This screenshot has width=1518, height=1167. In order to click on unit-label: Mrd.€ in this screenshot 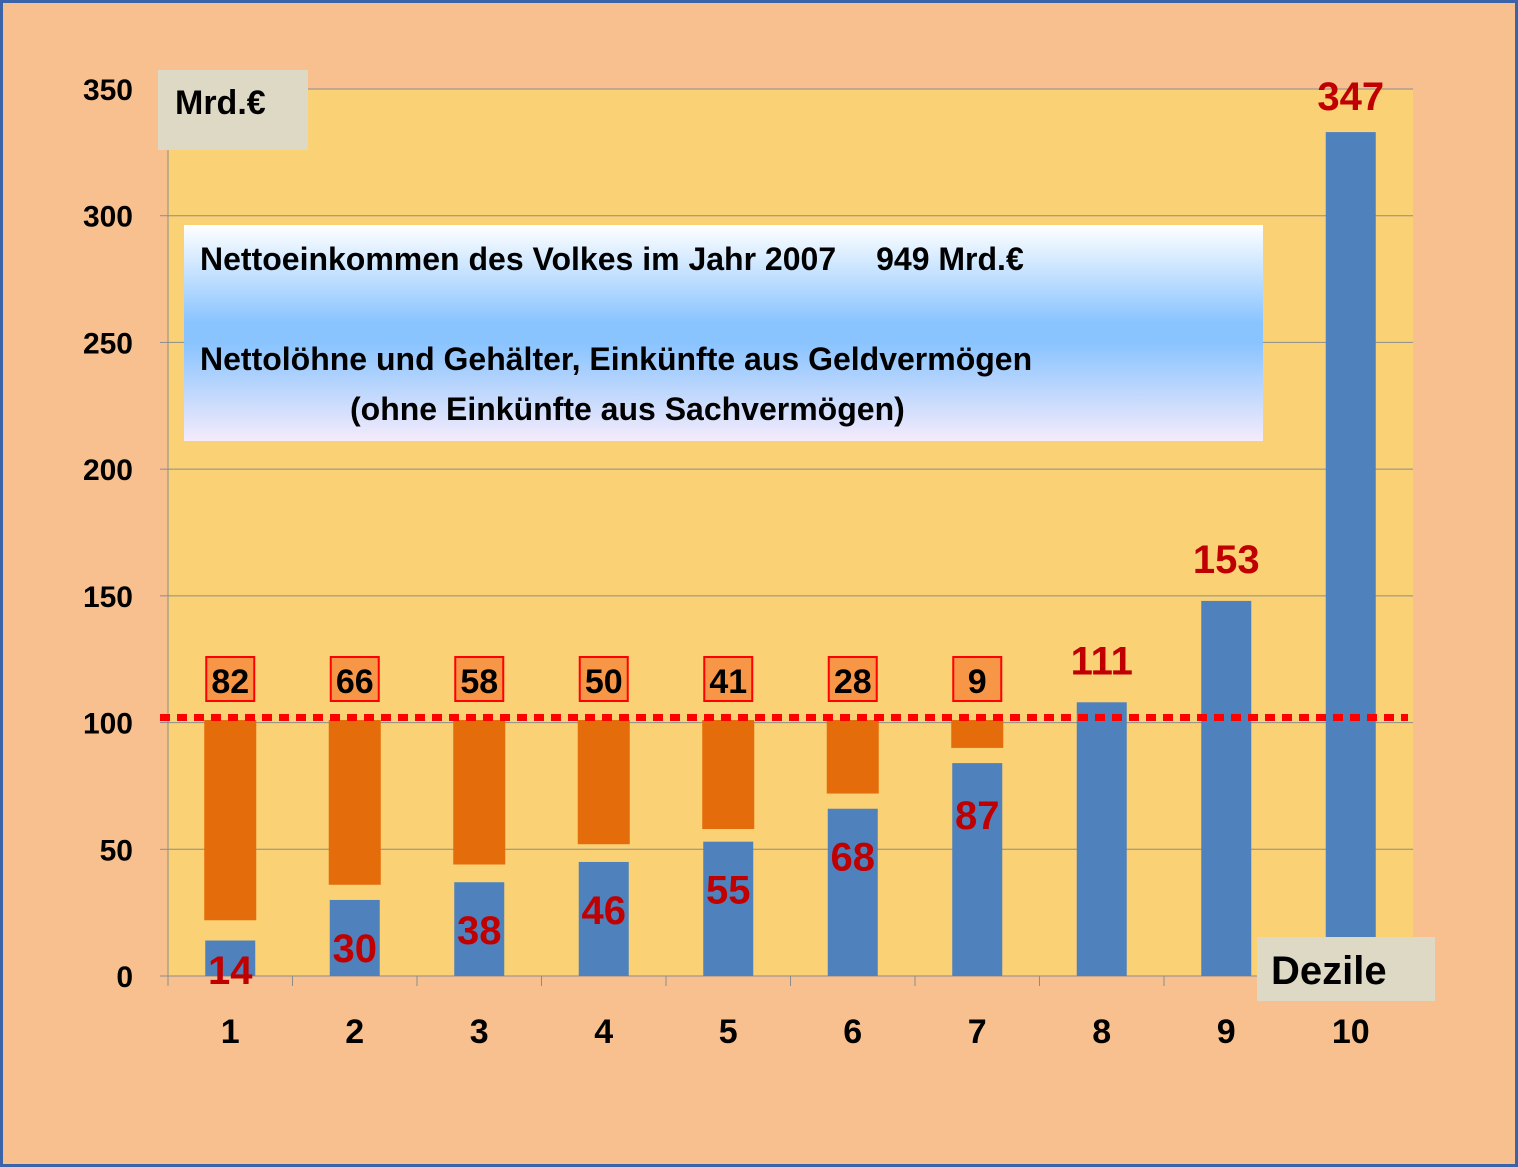, I will do `click(220, 103)`.